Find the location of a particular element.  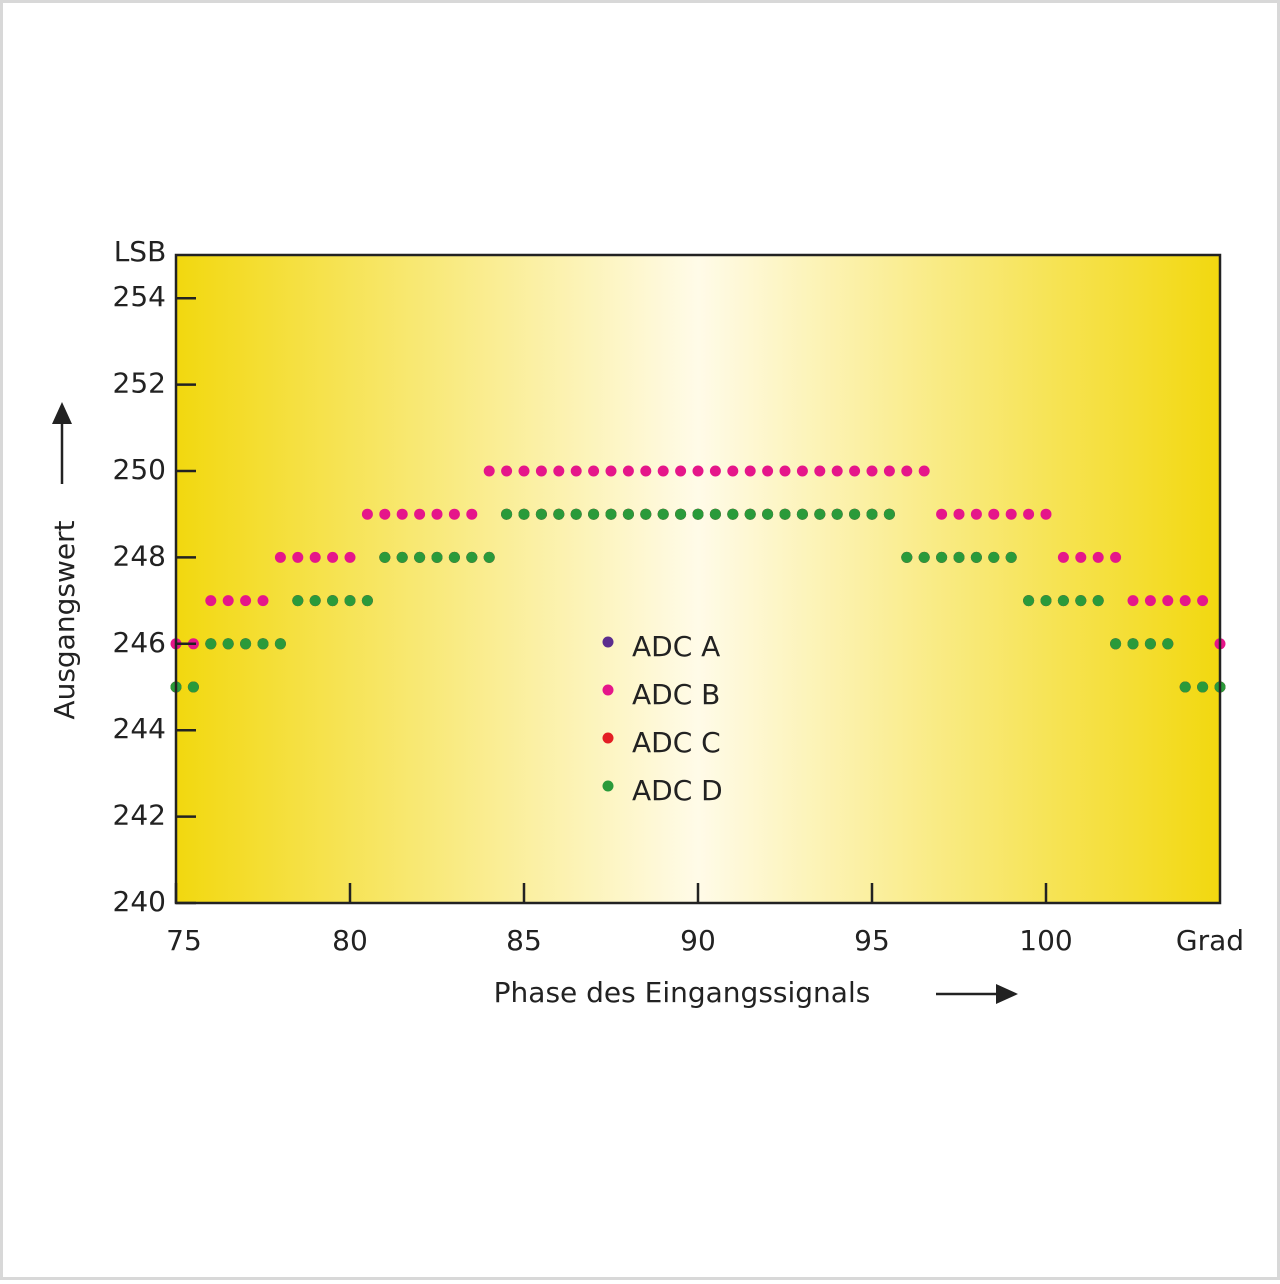

x-tick-label: 80 is located at coordinates (350, 940).